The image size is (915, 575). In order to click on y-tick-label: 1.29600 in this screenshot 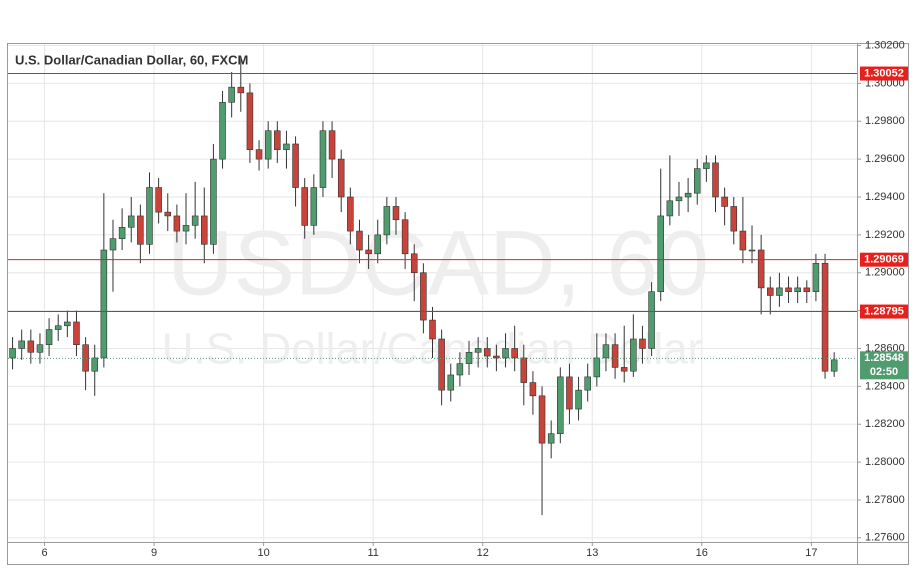, I will do `click(885, 159)`.